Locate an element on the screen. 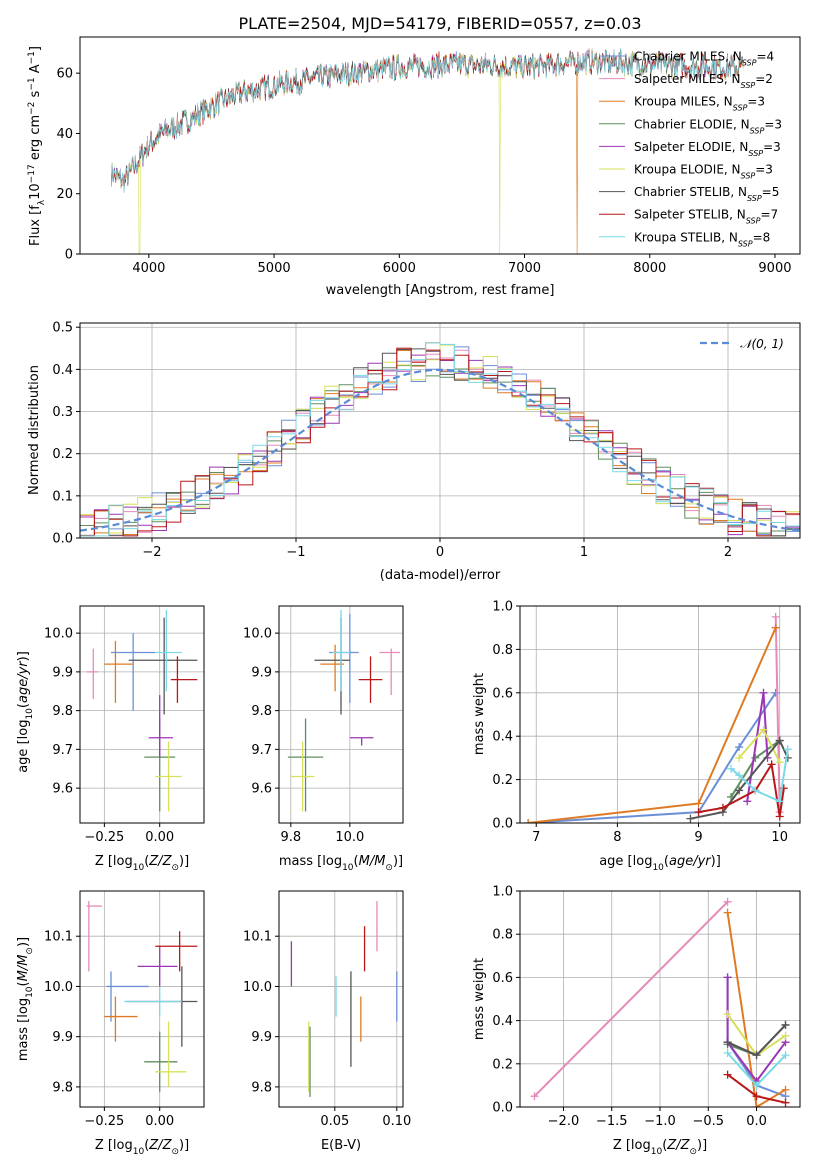 The height and width of the screenshot is (1170, 819). x-tick-label: 2 is located at coordinates (728, 552).